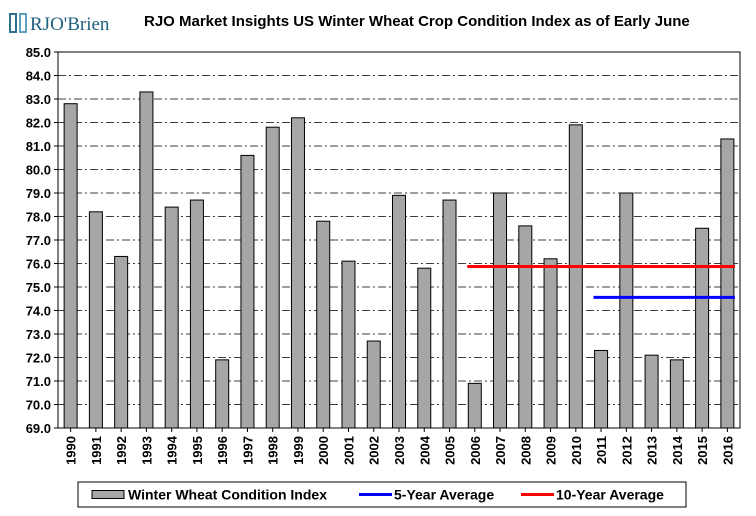 The image size is (756, 516). Describe the element at coordinates (38, 193) in the screenshot. I see `y-tick-label: 79.0` at that location.